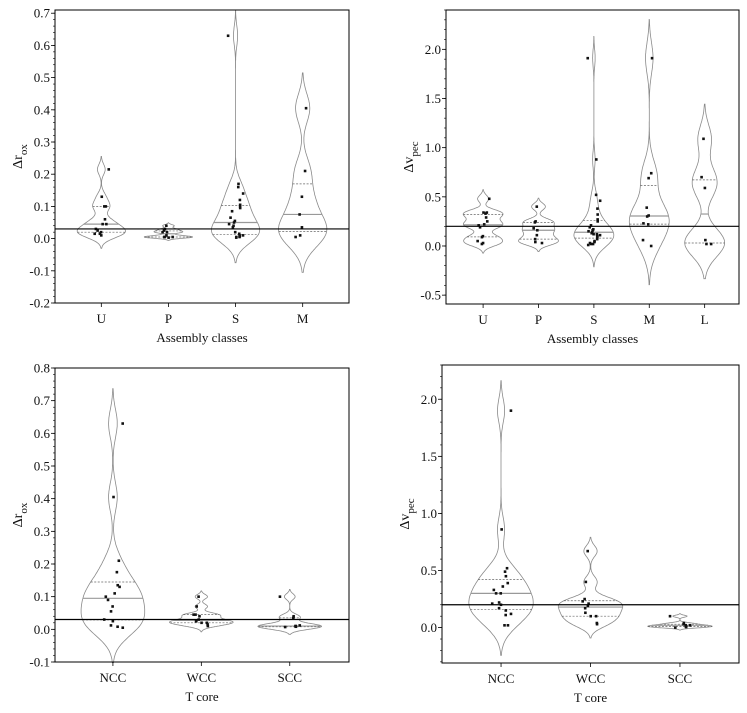 The image size is (747, 713). What do you see at coordinates (538, 319) in the screenshot?
I see `x-tick-label: P` at bounding box center [538, 319].